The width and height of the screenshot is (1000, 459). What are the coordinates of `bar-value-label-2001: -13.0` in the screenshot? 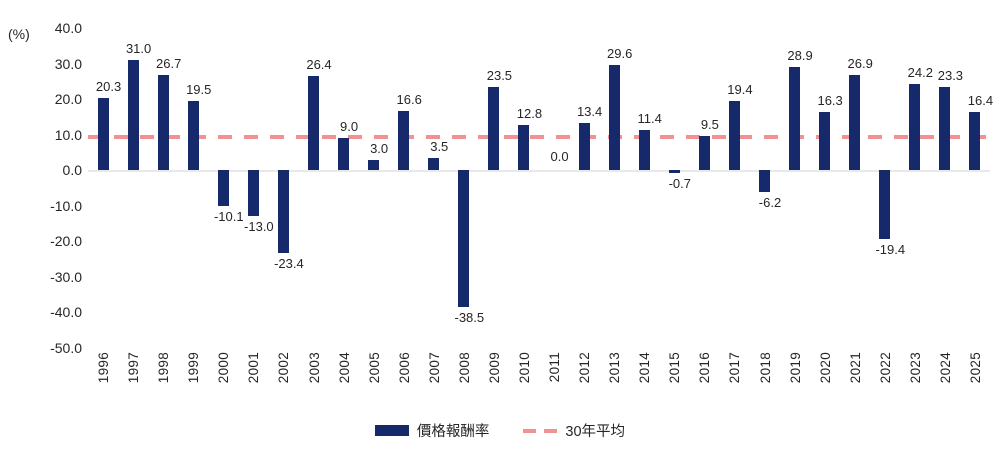 It's located at (259, 227).